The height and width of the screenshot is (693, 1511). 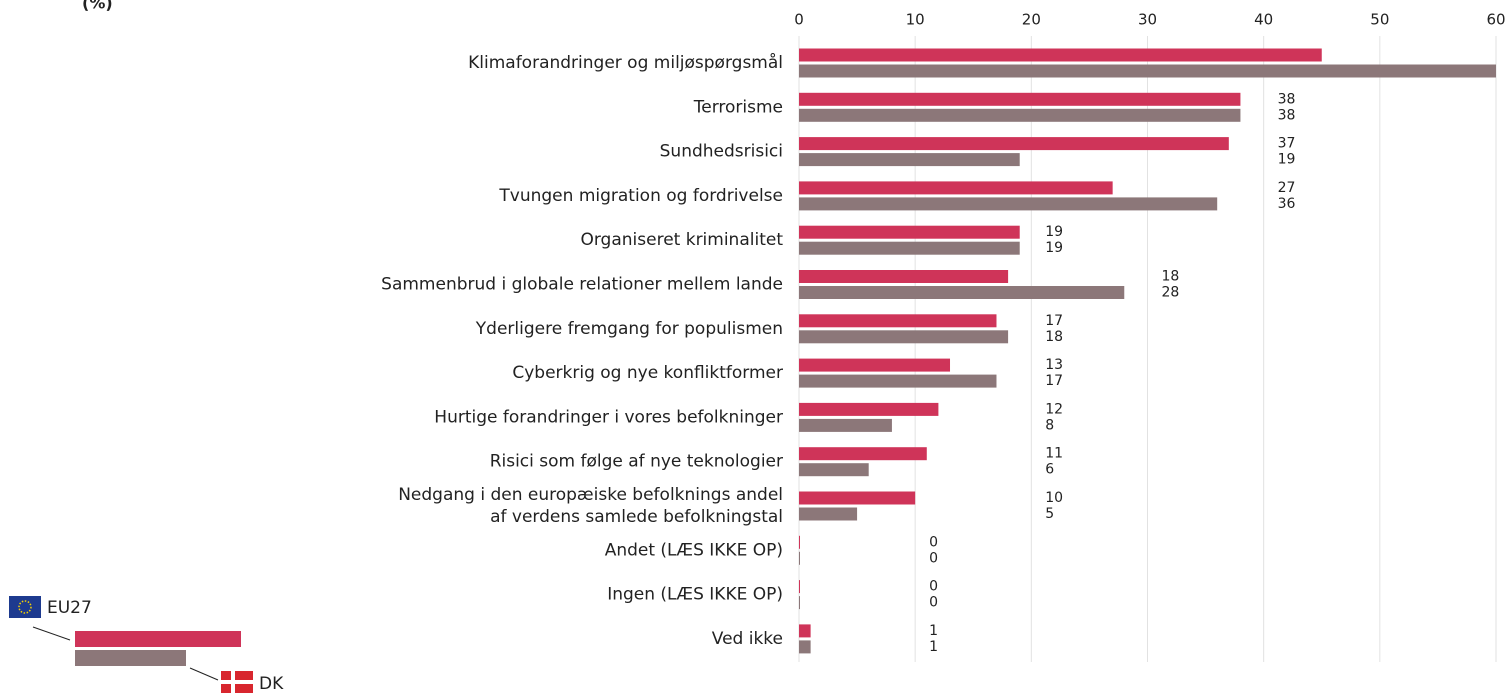 I want to click on category-label: Risici som følge af nye teknologier, so click(x=636, y=462).